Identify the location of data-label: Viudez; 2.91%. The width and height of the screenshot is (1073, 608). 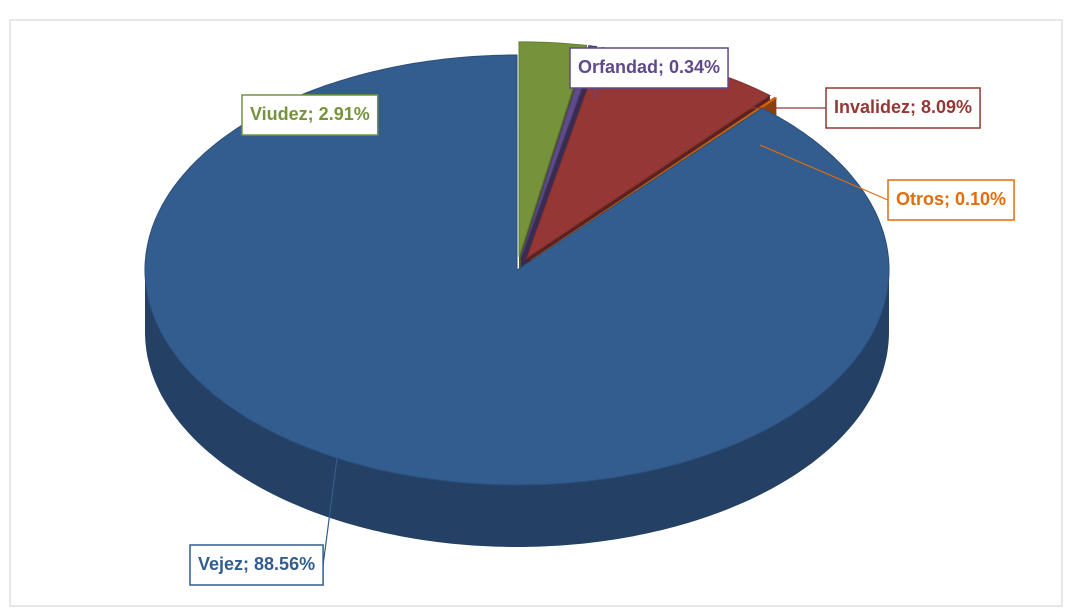
(310, 114).